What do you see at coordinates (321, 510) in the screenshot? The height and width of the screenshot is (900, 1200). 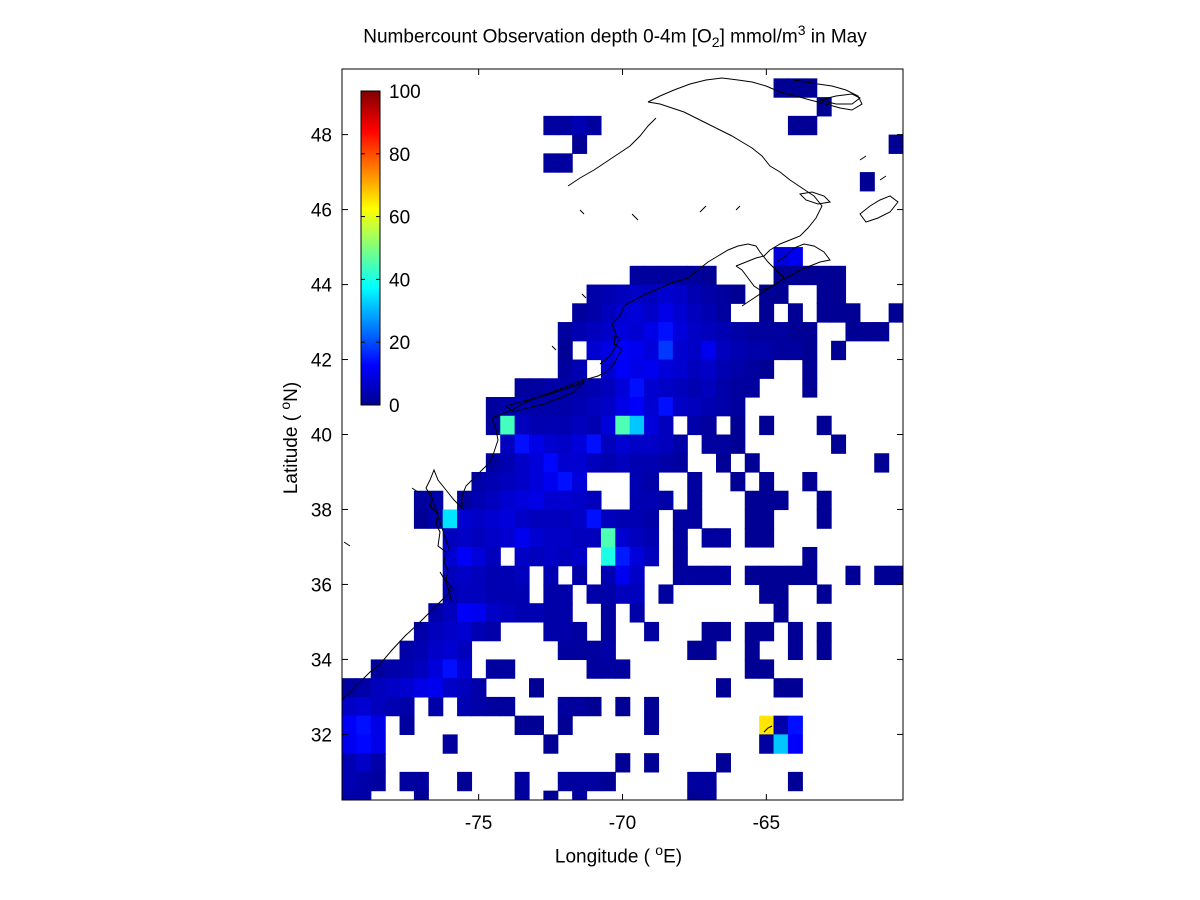 I see `y-tick-label: 38` at bounding box center [321, 510].